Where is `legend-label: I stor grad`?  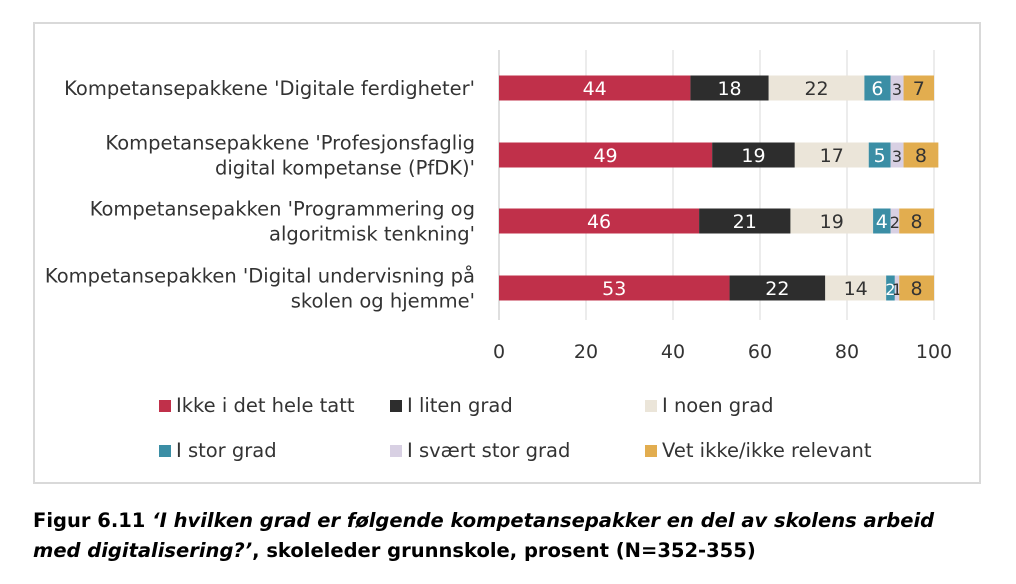 legend-label: I stor grad is located at coordinates (226, 450).